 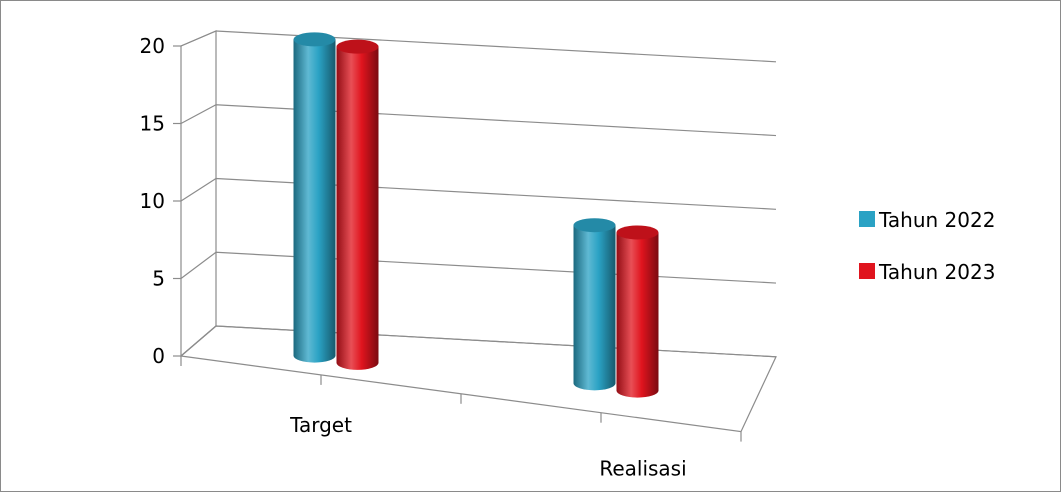 I want to click on legend-item: Tahun 2022, so click(x=927, y=220).